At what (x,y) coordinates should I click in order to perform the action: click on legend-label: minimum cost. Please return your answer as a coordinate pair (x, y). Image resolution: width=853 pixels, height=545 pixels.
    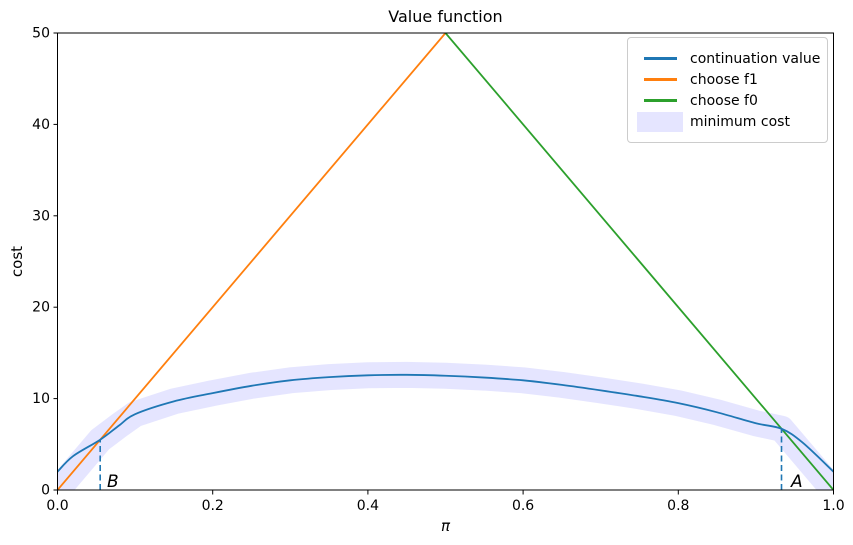
    Looking at the image, I should click on (740, 121).